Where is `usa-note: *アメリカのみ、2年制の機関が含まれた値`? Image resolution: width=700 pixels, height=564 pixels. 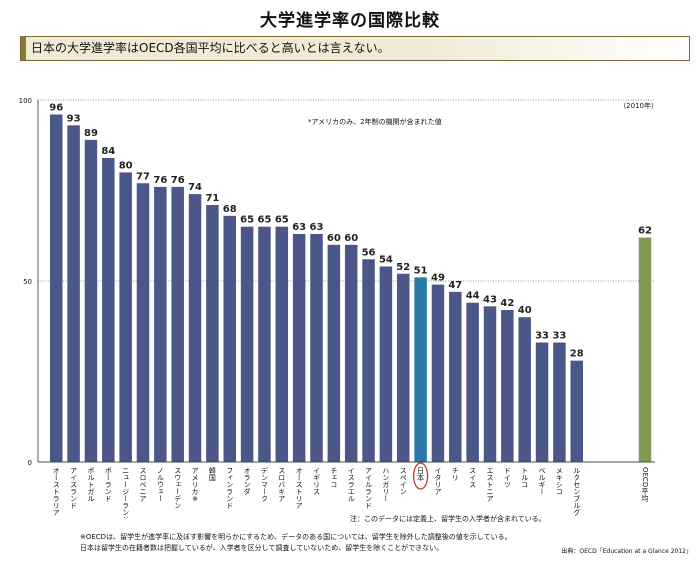 usa-note: *アメリカのみ、2年制の機関が含まれた値 is located at coordinates (375, 122).